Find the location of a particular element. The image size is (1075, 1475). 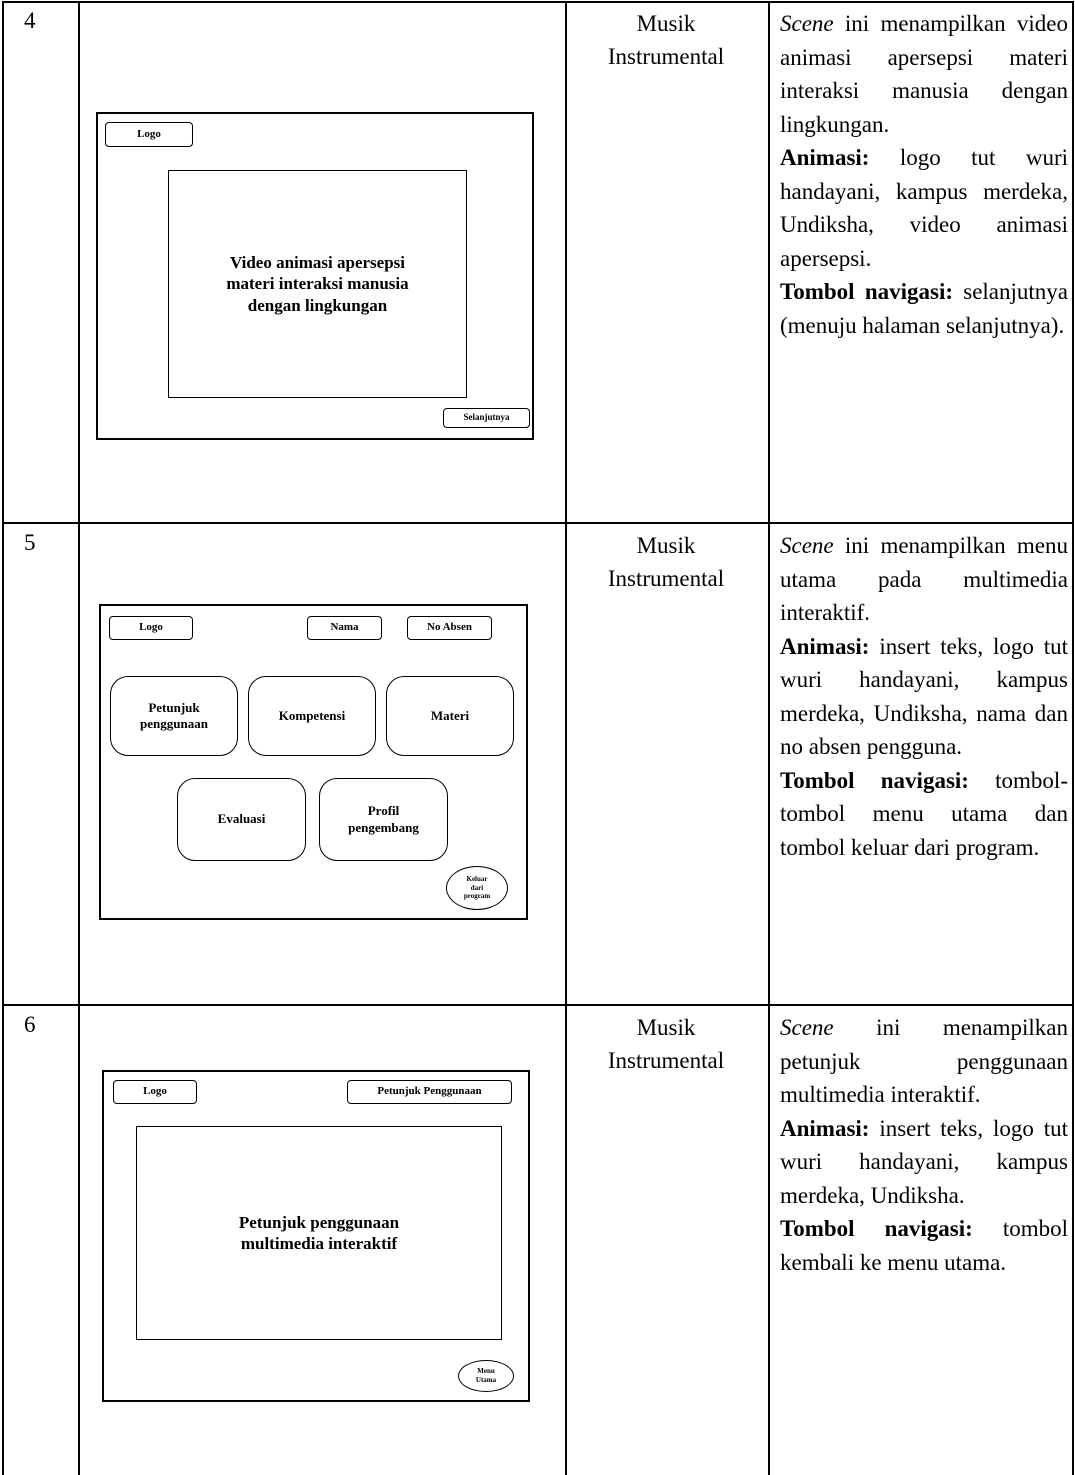

storyboard-element: Nama is located at coordinates (344, 628).